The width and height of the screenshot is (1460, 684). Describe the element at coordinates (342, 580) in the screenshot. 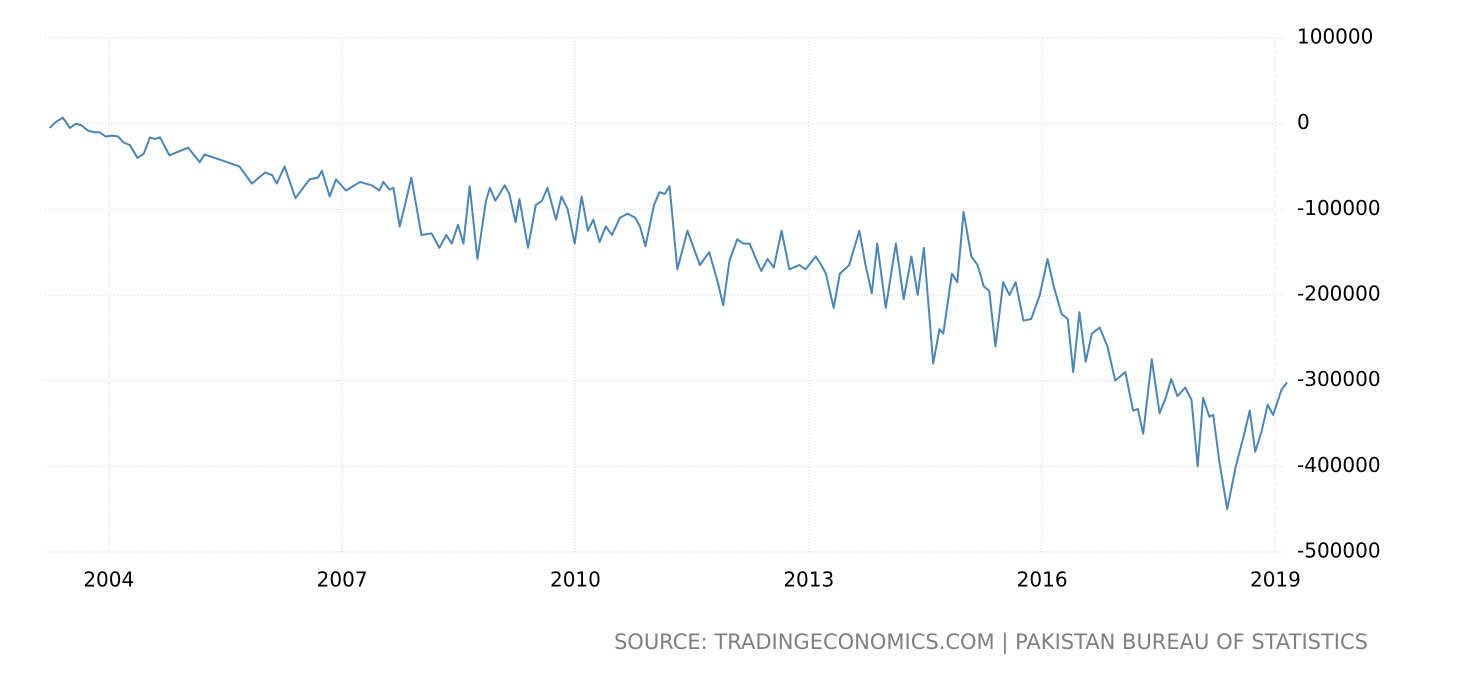

I see `x-tick-label: 2007` at that location.